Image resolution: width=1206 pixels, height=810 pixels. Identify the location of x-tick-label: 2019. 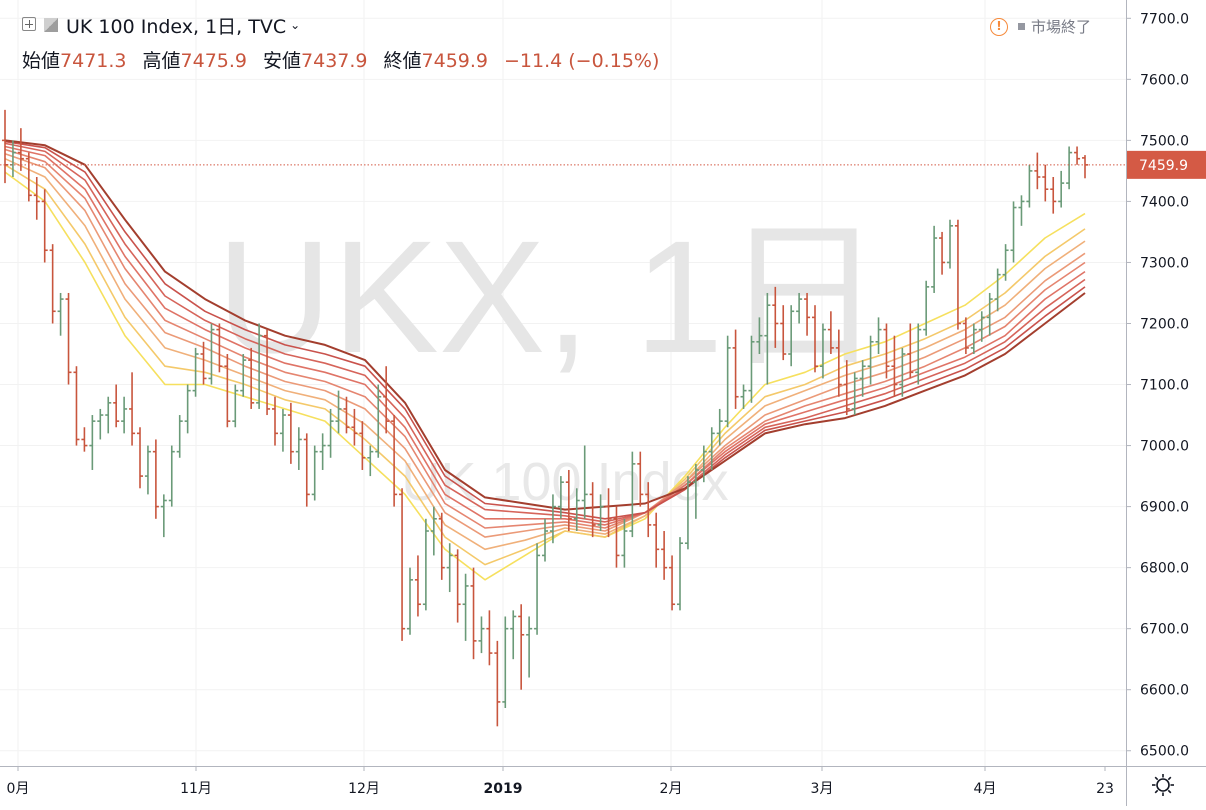
(503, 789).